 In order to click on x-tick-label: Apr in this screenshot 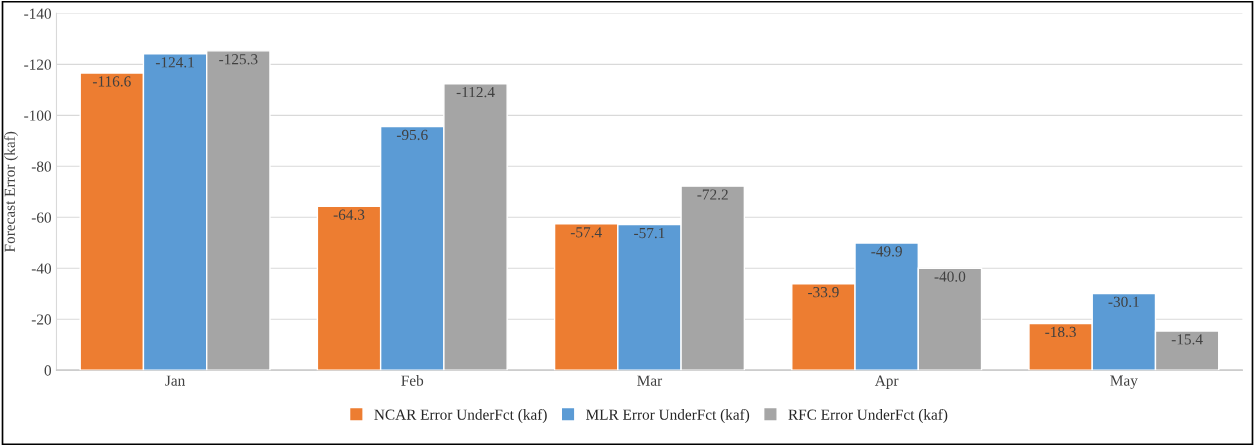, I will do `click(886, 382)`.